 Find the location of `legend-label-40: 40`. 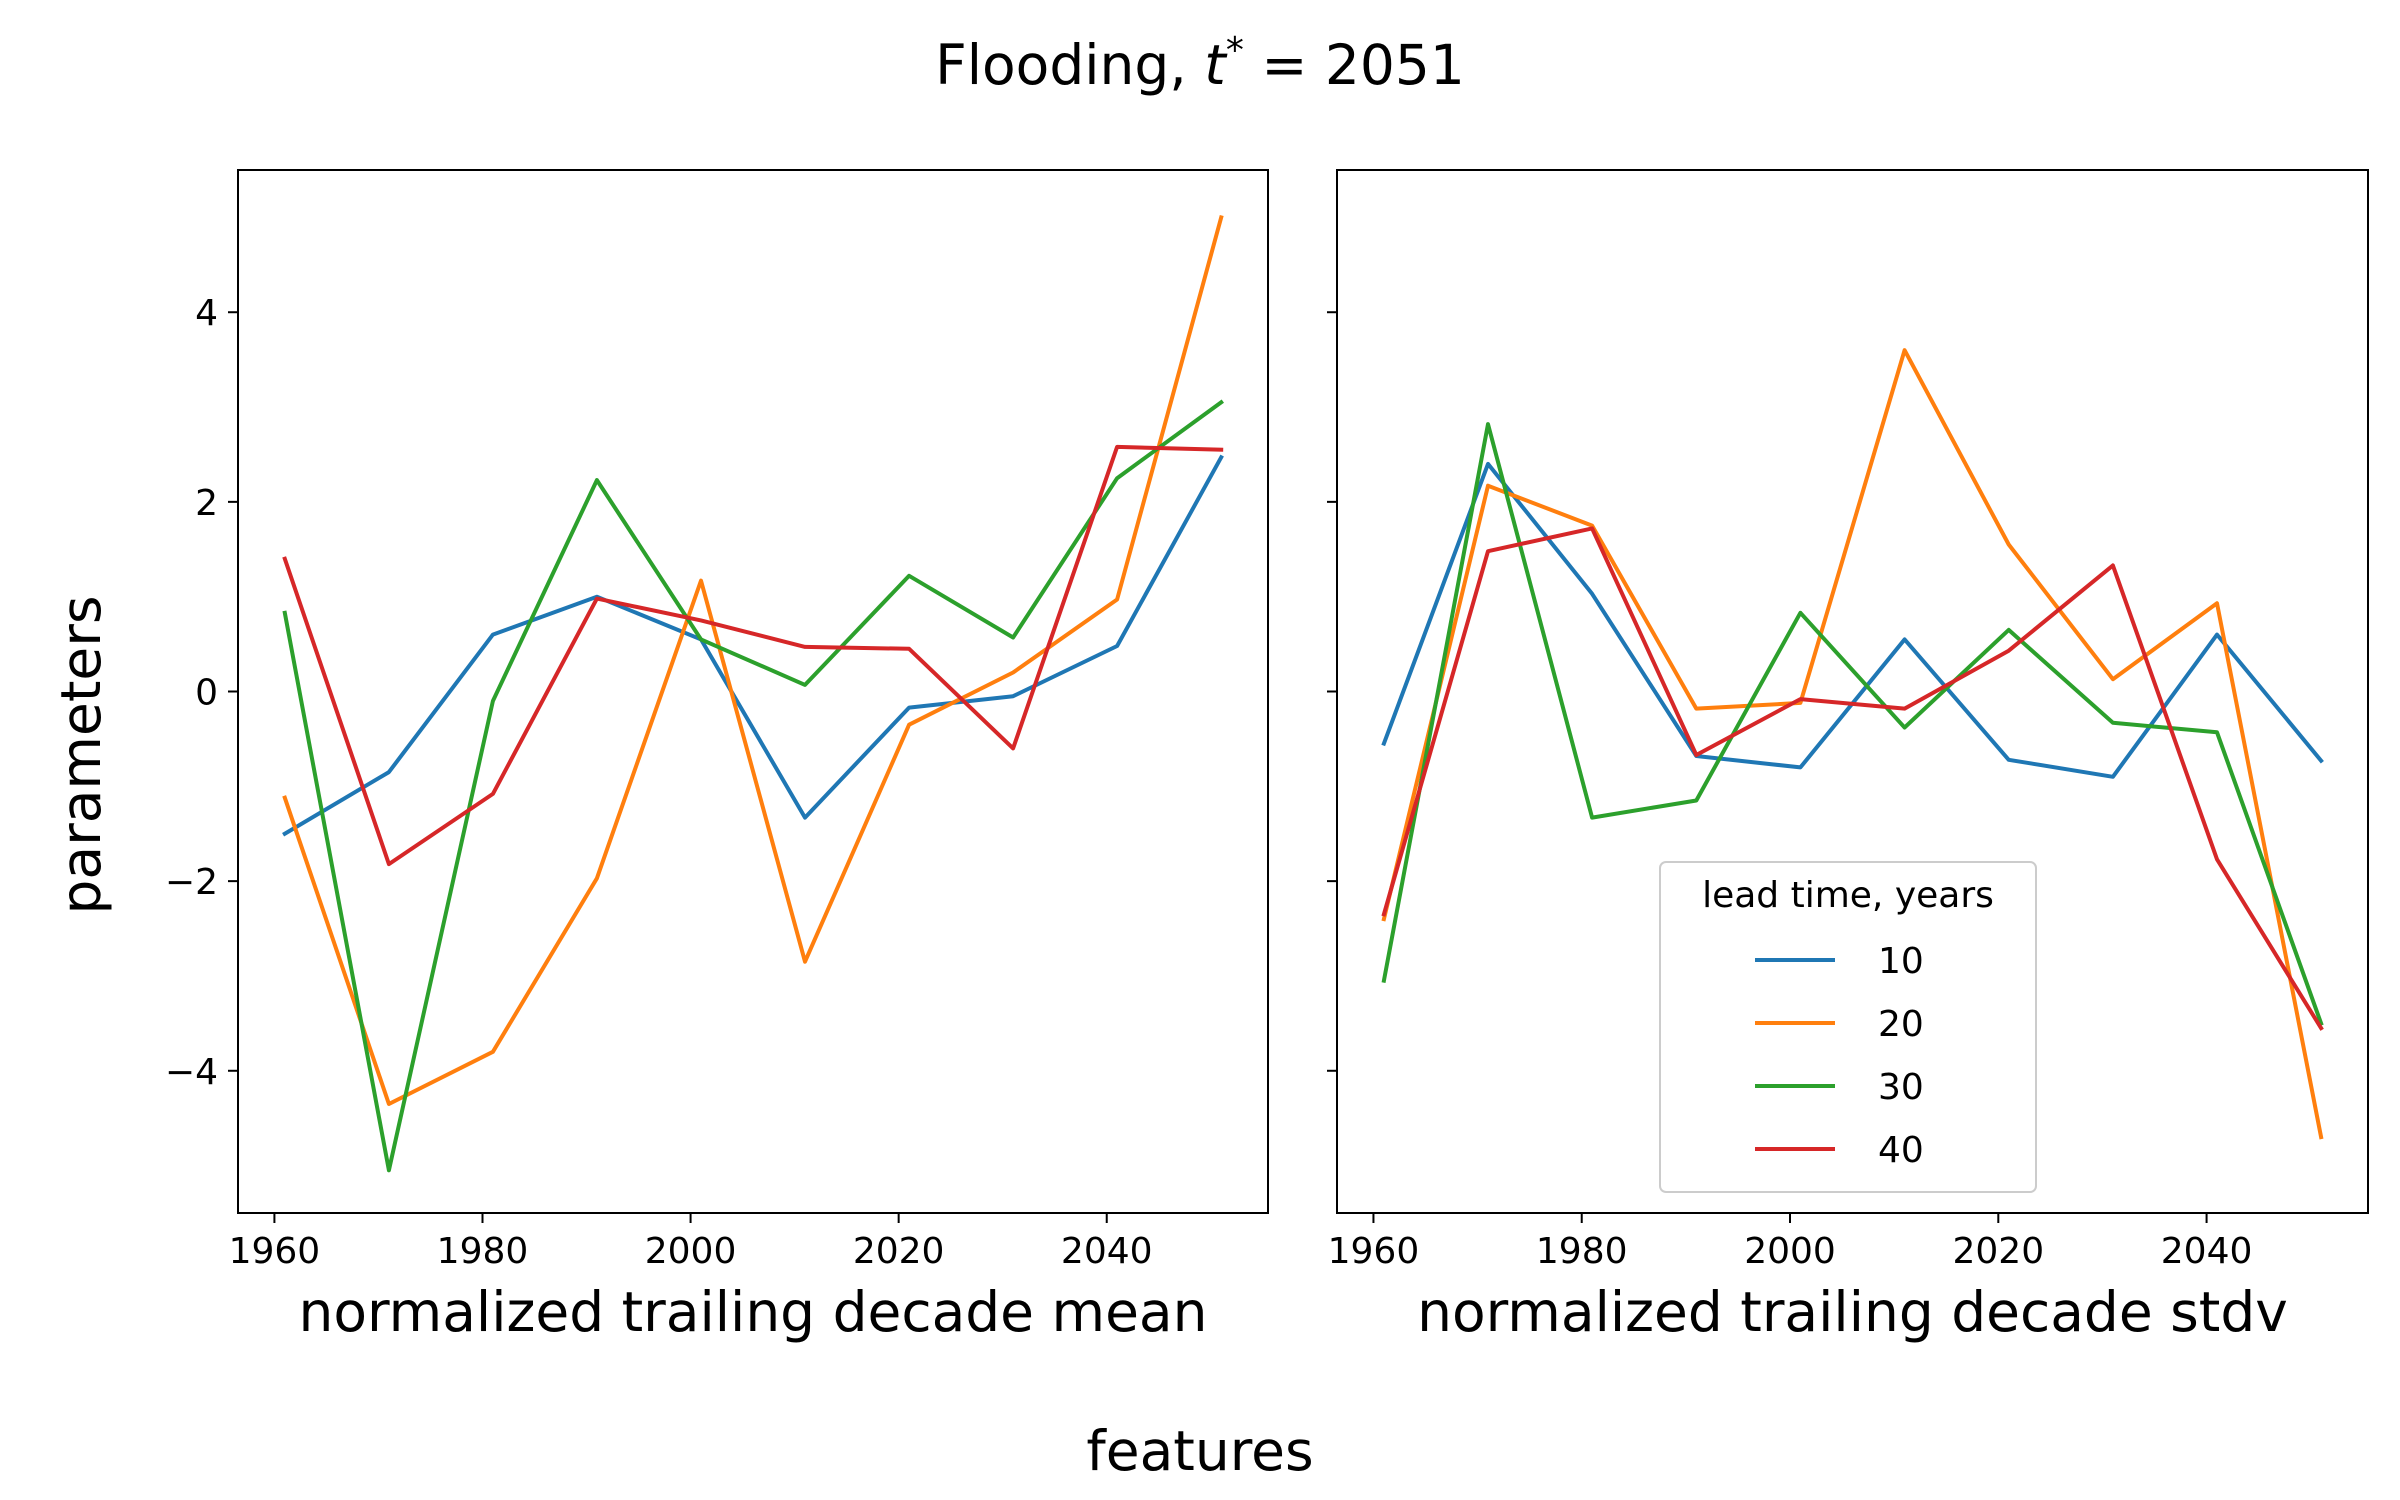

legend-label-40: 40 is located at coordinates (1901, 1150).